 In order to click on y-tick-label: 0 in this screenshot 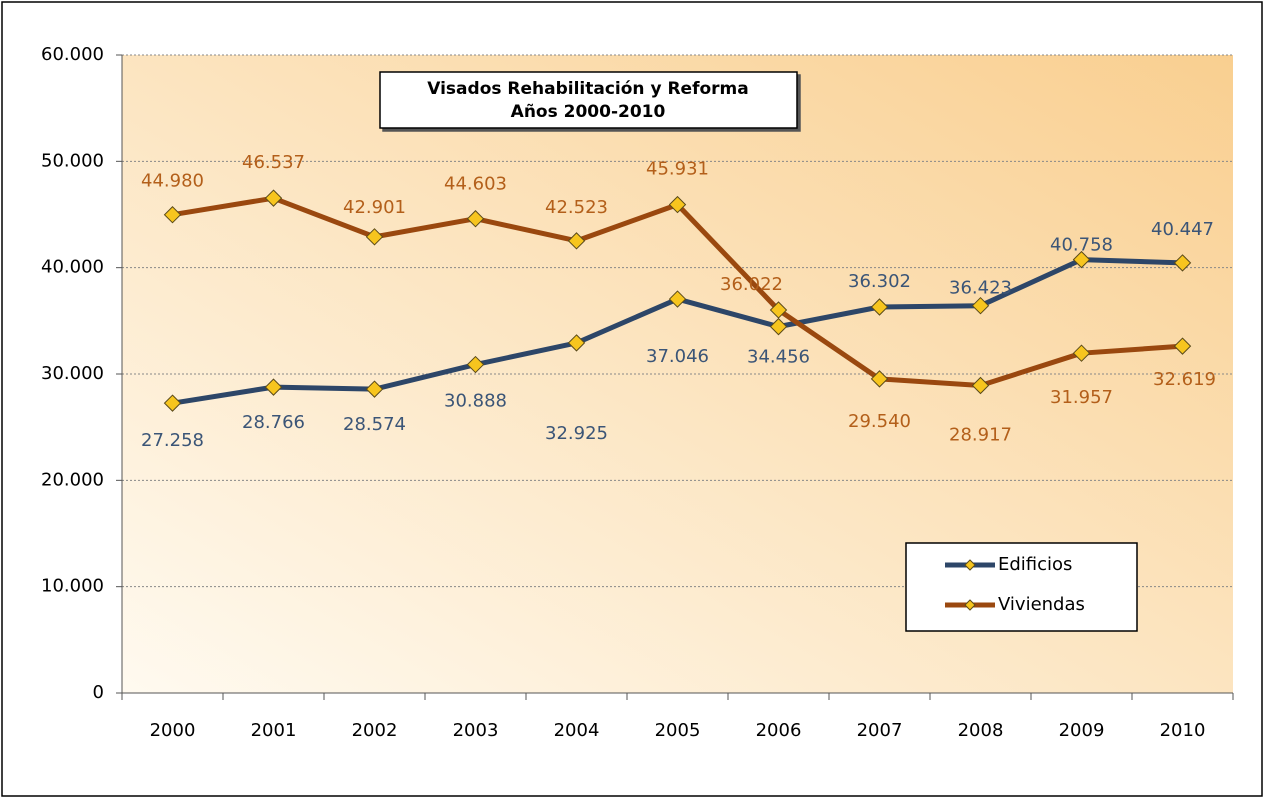, I will do `click(98, 692)`.